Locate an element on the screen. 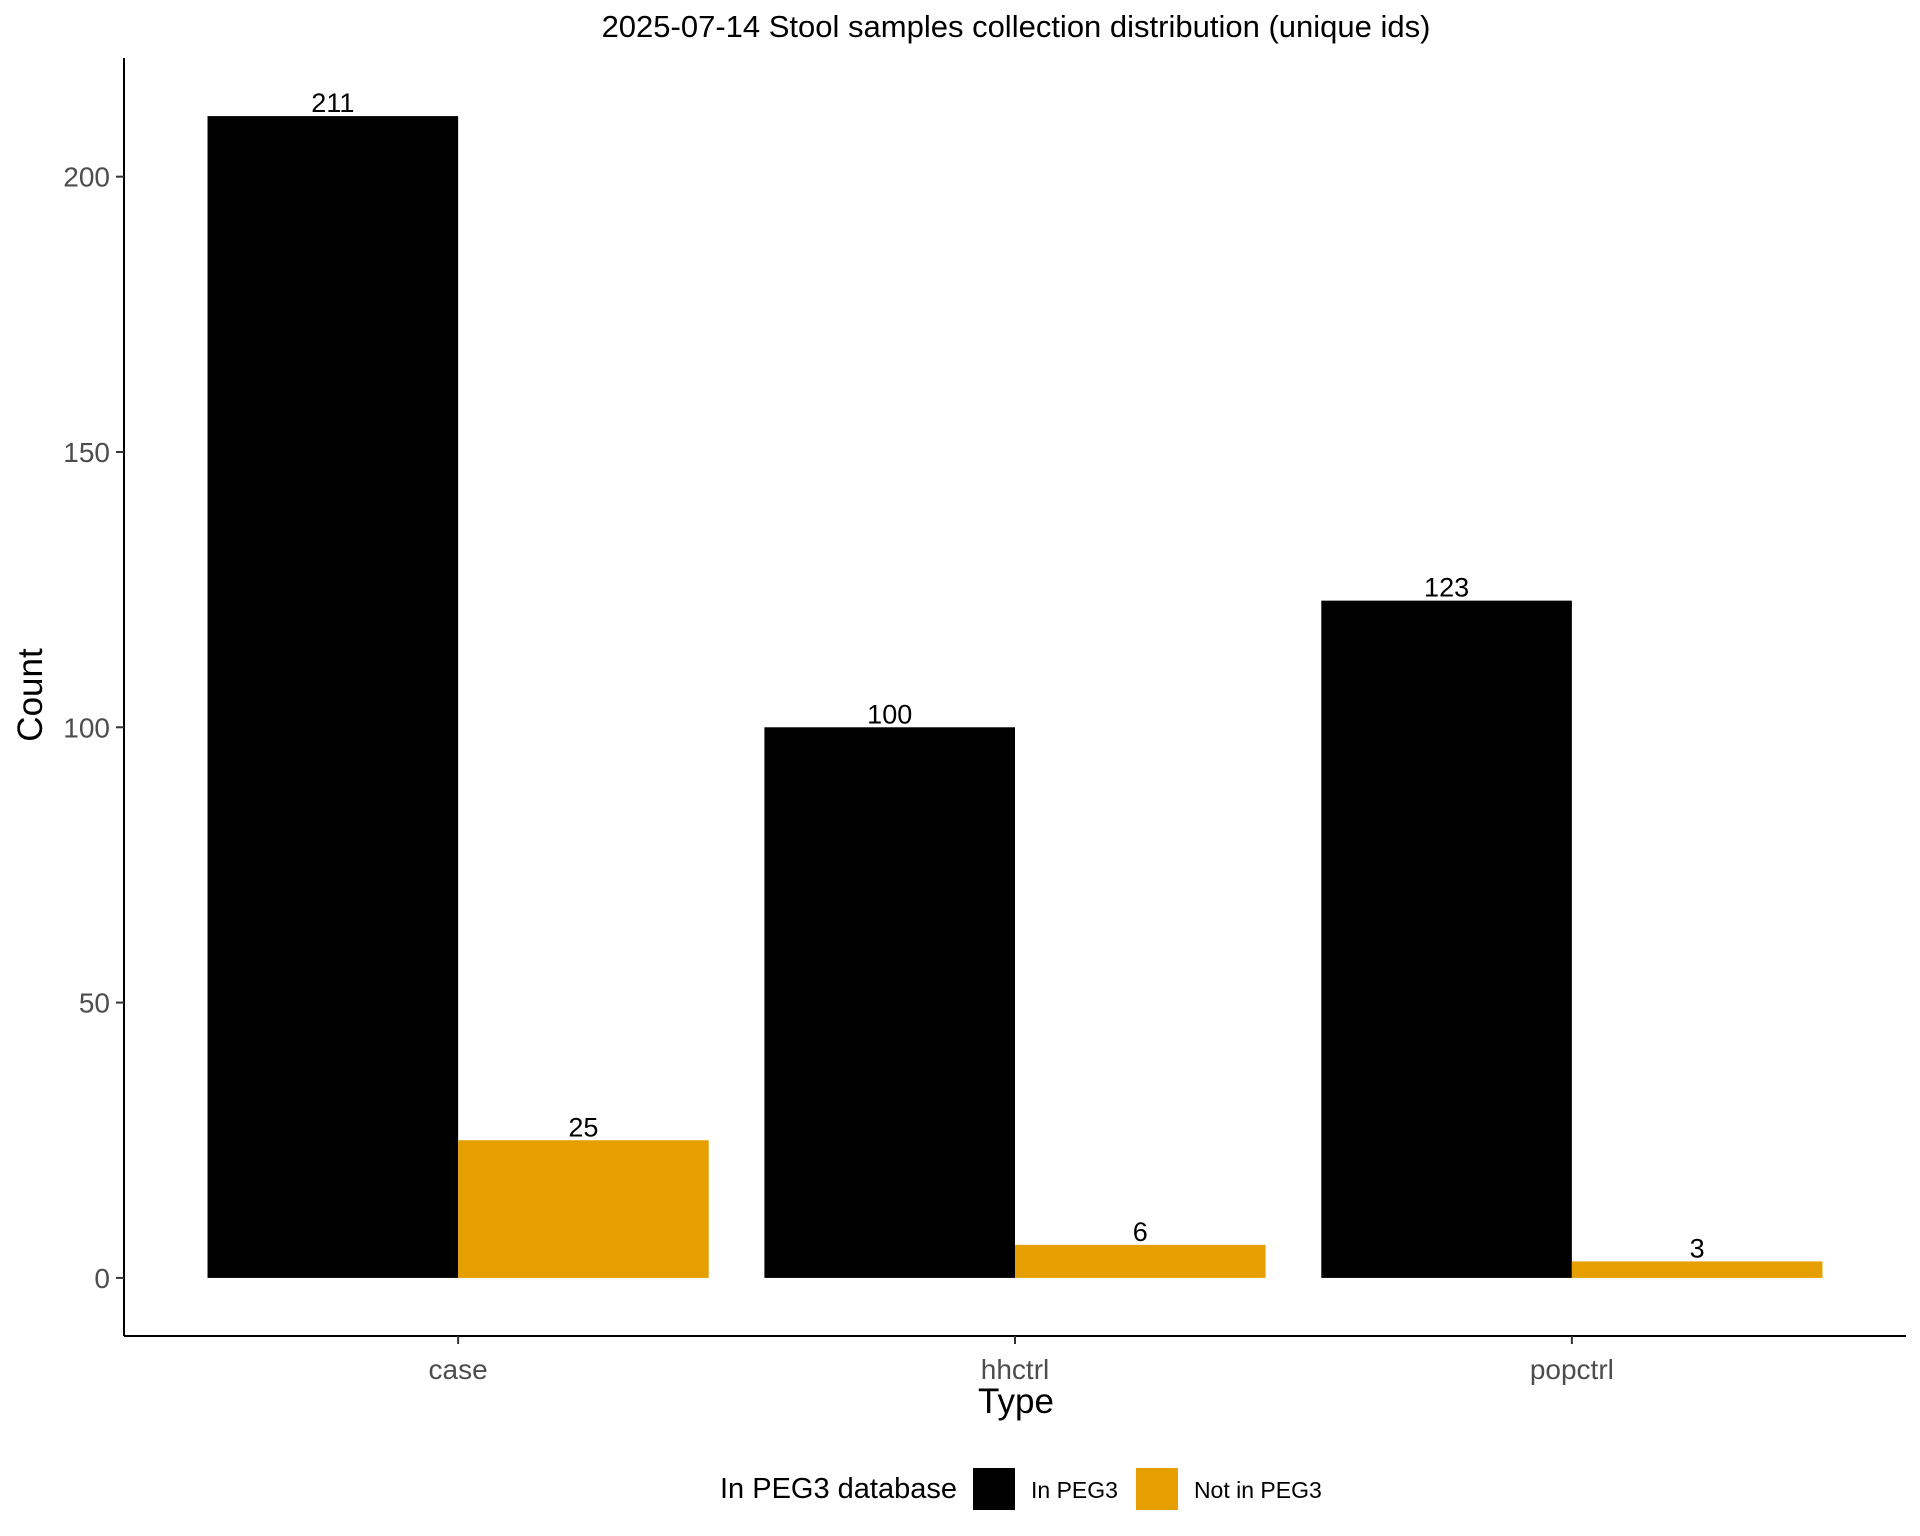  bar-value-label: 6 is located at coordinates (1140, 1232).